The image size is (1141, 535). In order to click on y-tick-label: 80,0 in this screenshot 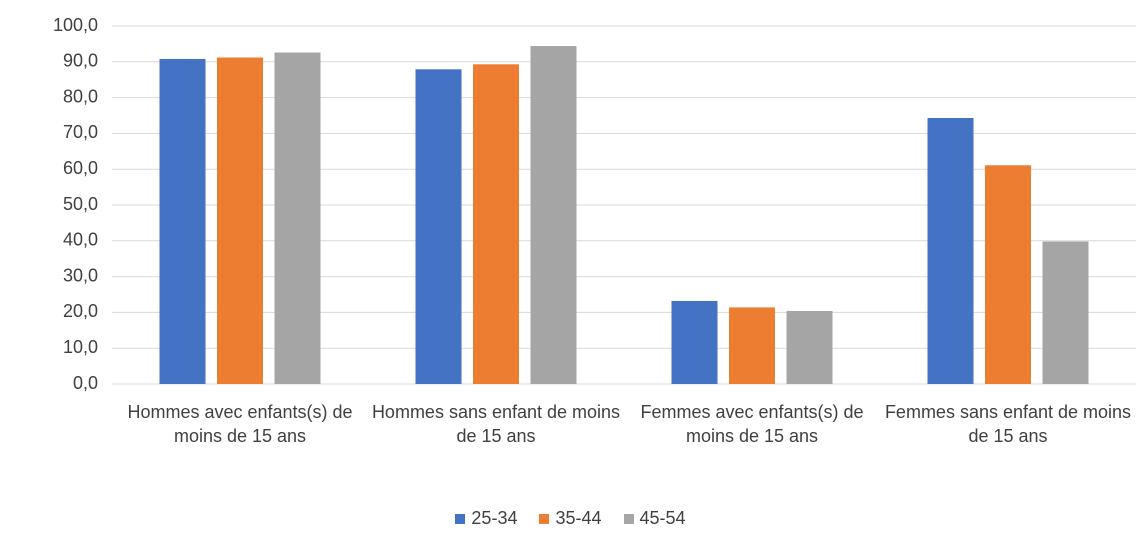, I will do `click(80, 96)`.